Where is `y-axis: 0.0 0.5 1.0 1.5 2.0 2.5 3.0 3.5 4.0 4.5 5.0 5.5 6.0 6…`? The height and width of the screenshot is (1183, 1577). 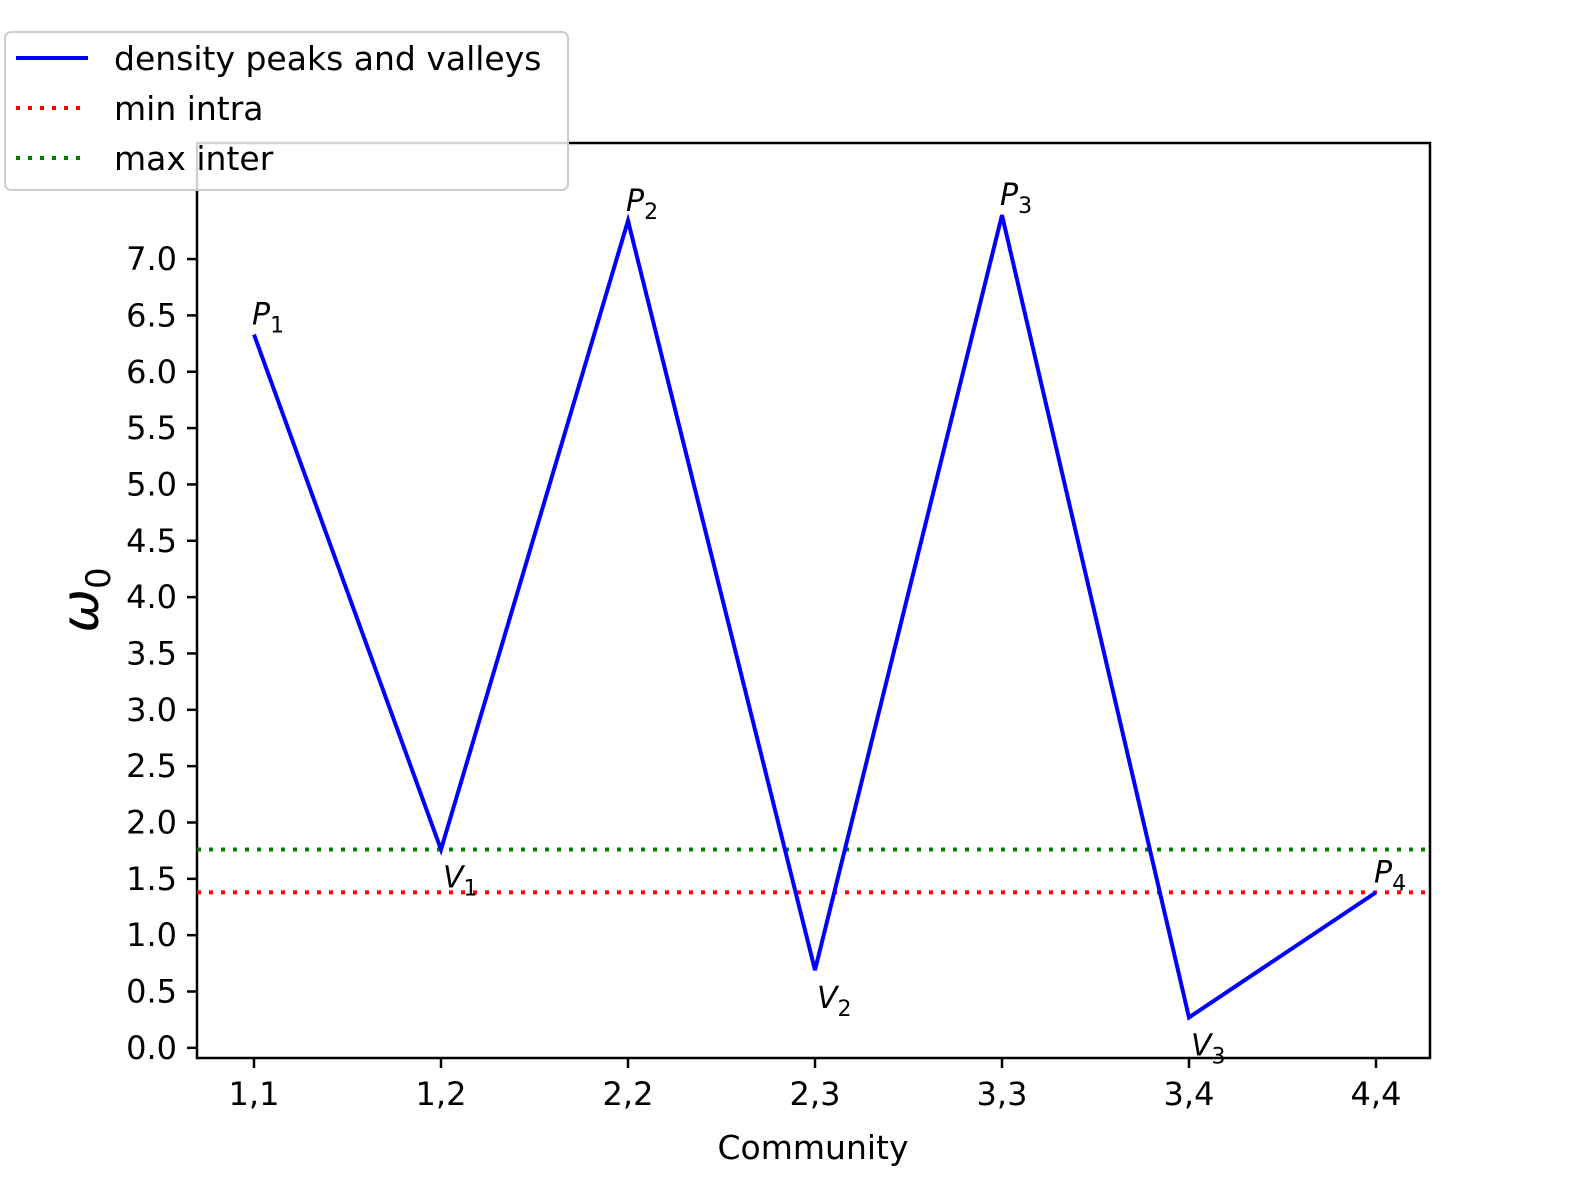
y-axis: 0.0 0.5 1.0 1.5 2.0 2.5 3.0 3.5 4.0 4.5 5.0 5.5 6.0 6… is located at coordinates (161, 653).